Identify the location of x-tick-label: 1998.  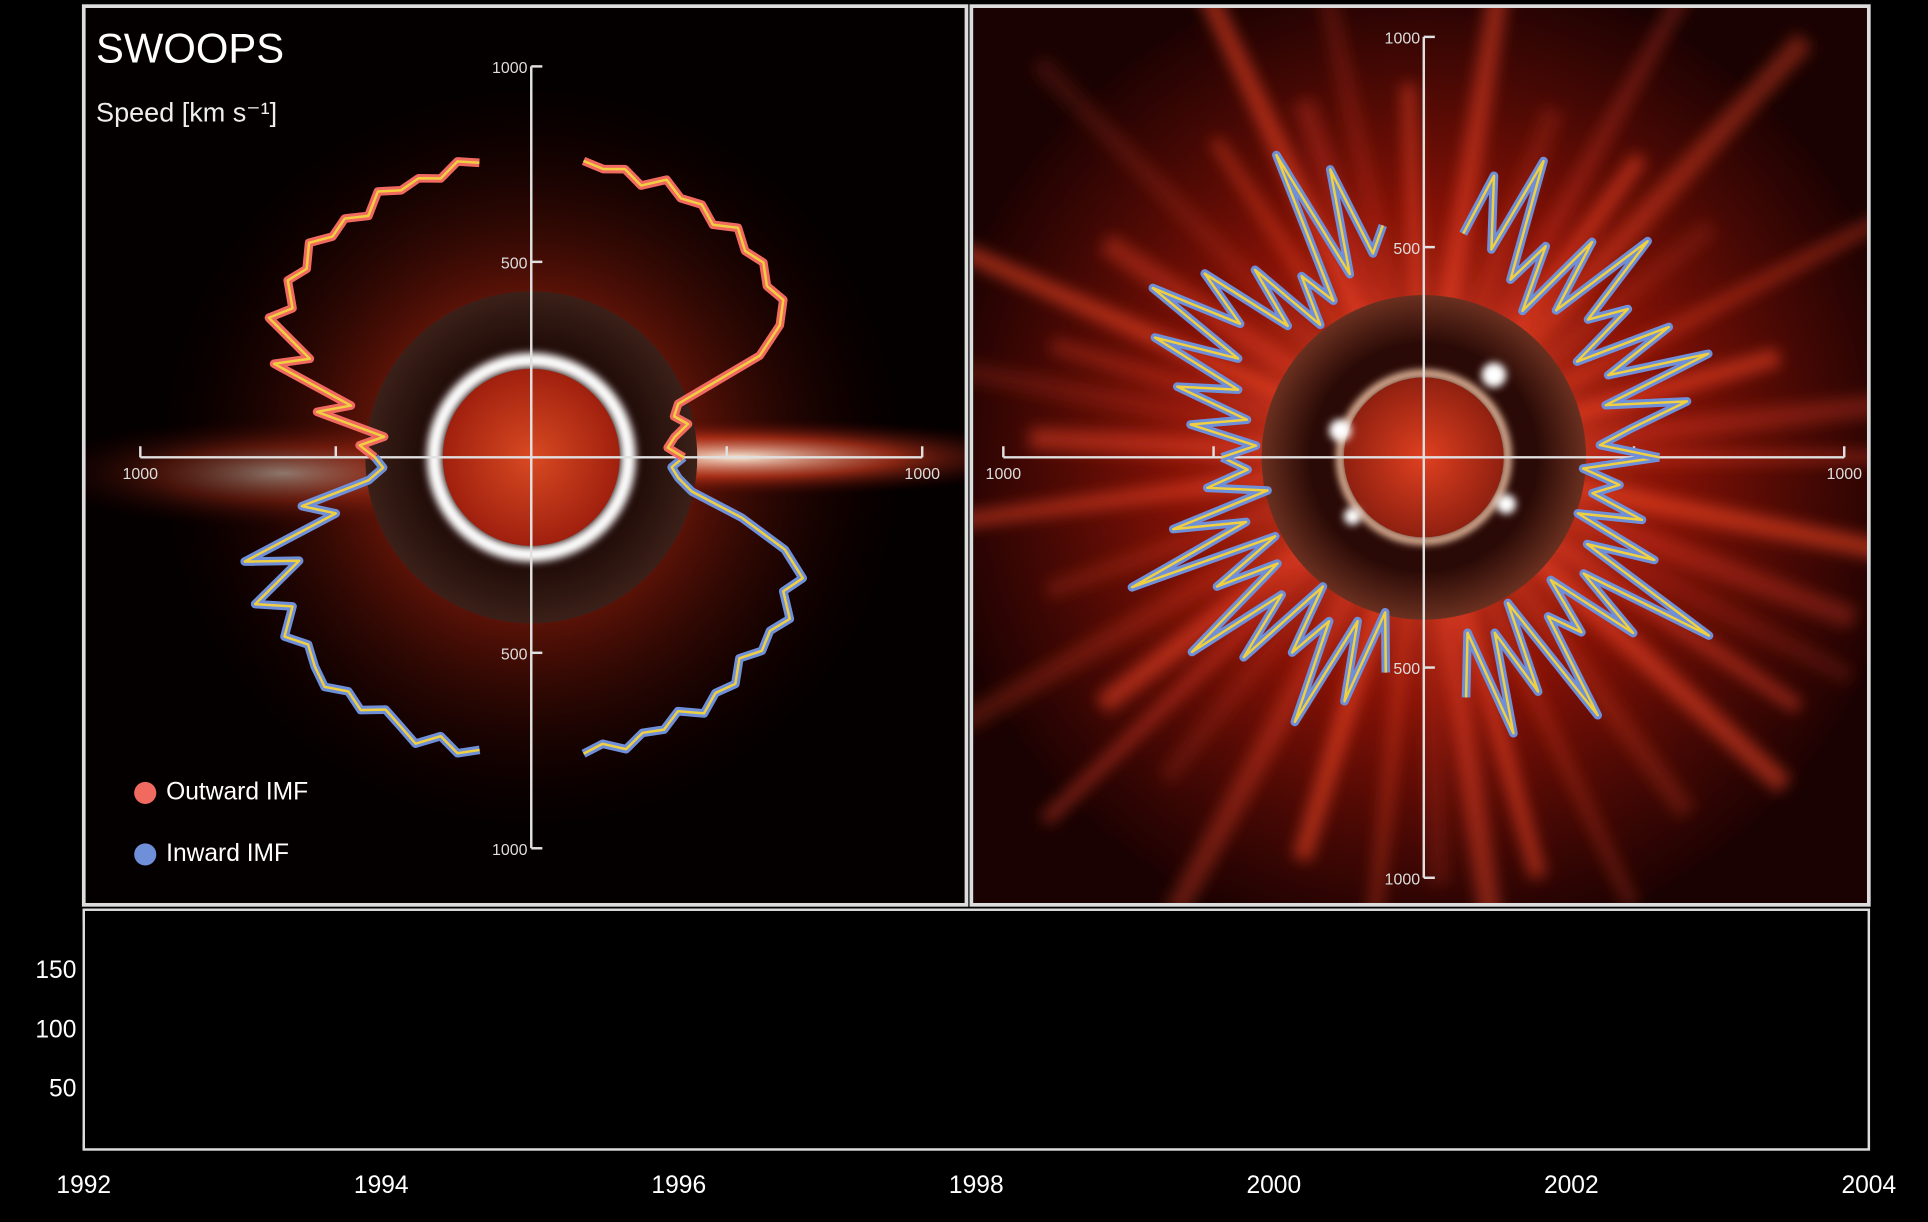
(976, 1185).